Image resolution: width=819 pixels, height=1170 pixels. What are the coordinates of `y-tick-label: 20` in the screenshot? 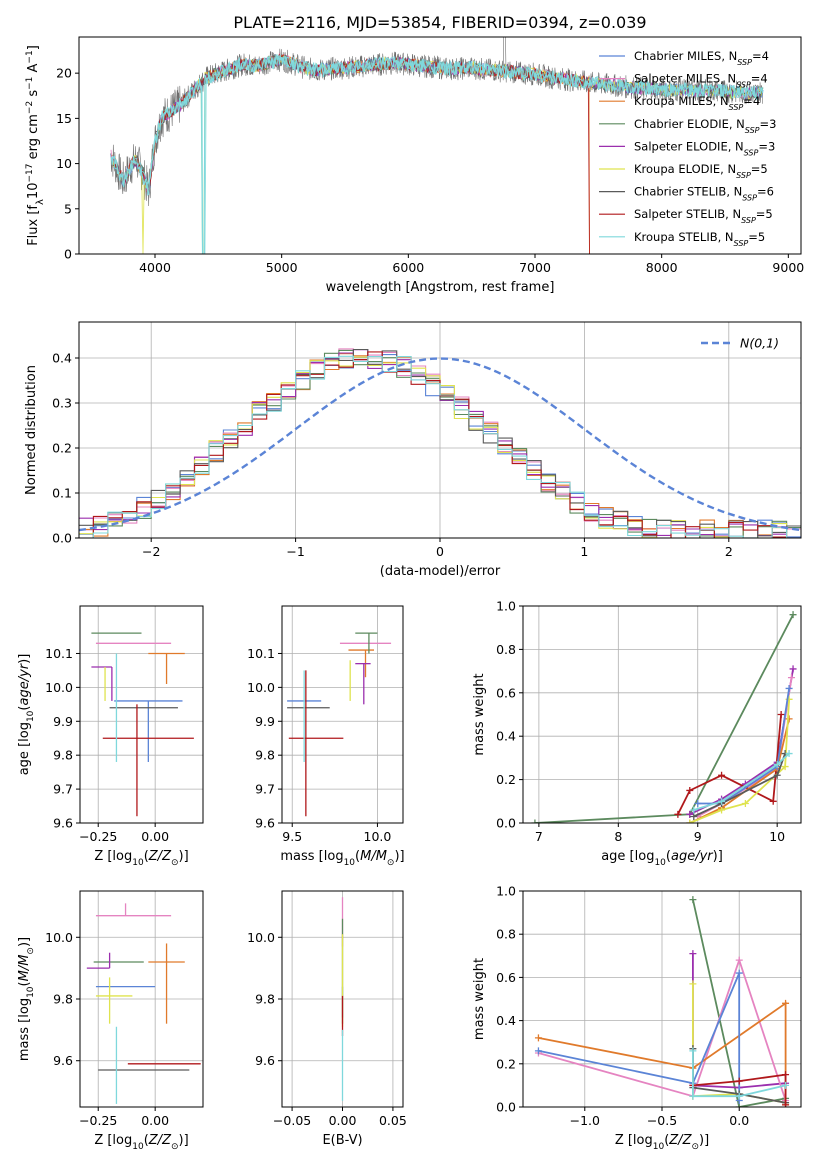 It's located at (64, 73).